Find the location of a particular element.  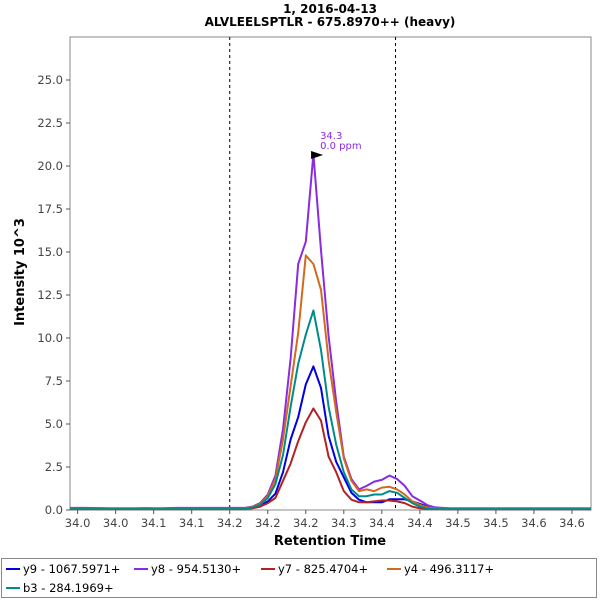

peak-arrow is located at coordinates (317, 154).